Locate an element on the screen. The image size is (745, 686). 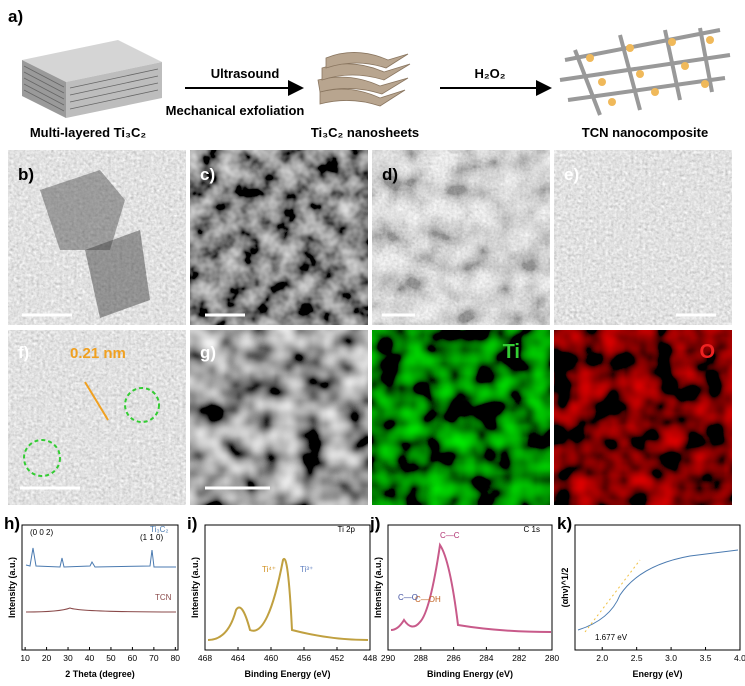
x-tick-label: 282 is located at coordinates (519, 658).